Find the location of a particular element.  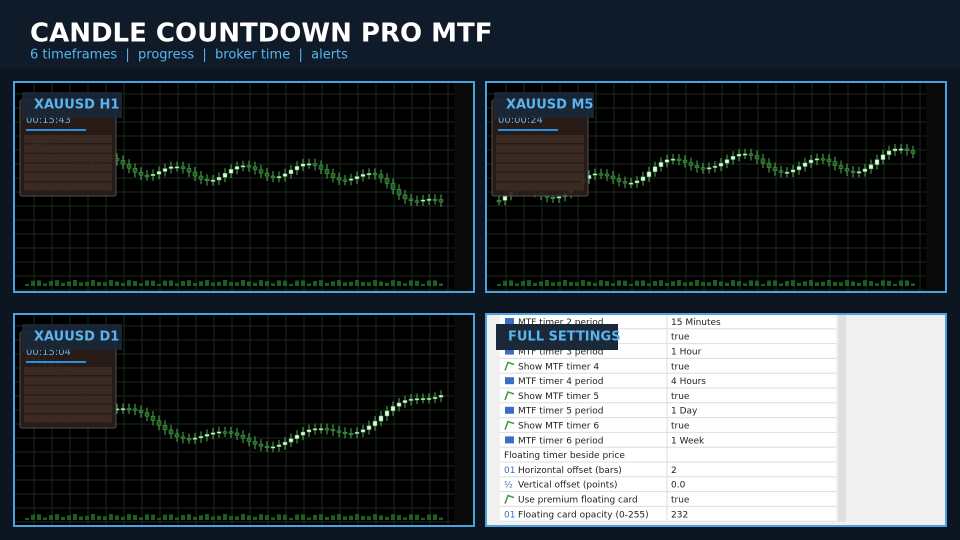

setting-value: 0.0 is located at coordinates (678, 486).